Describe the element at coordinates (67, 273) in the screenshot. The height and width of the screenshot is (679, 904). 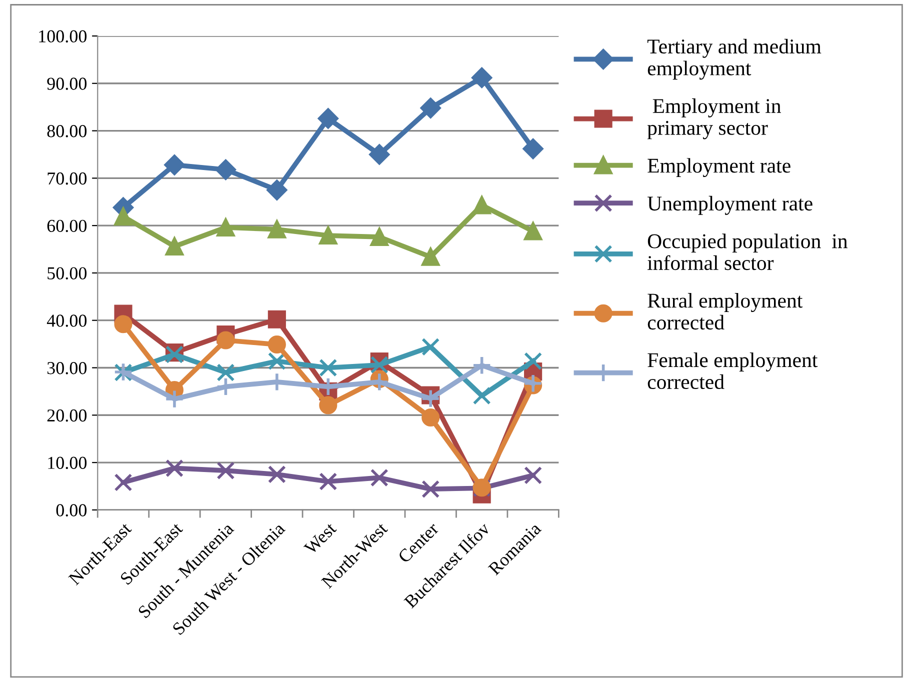
I see `y-tick-label: 50.00` at that location.